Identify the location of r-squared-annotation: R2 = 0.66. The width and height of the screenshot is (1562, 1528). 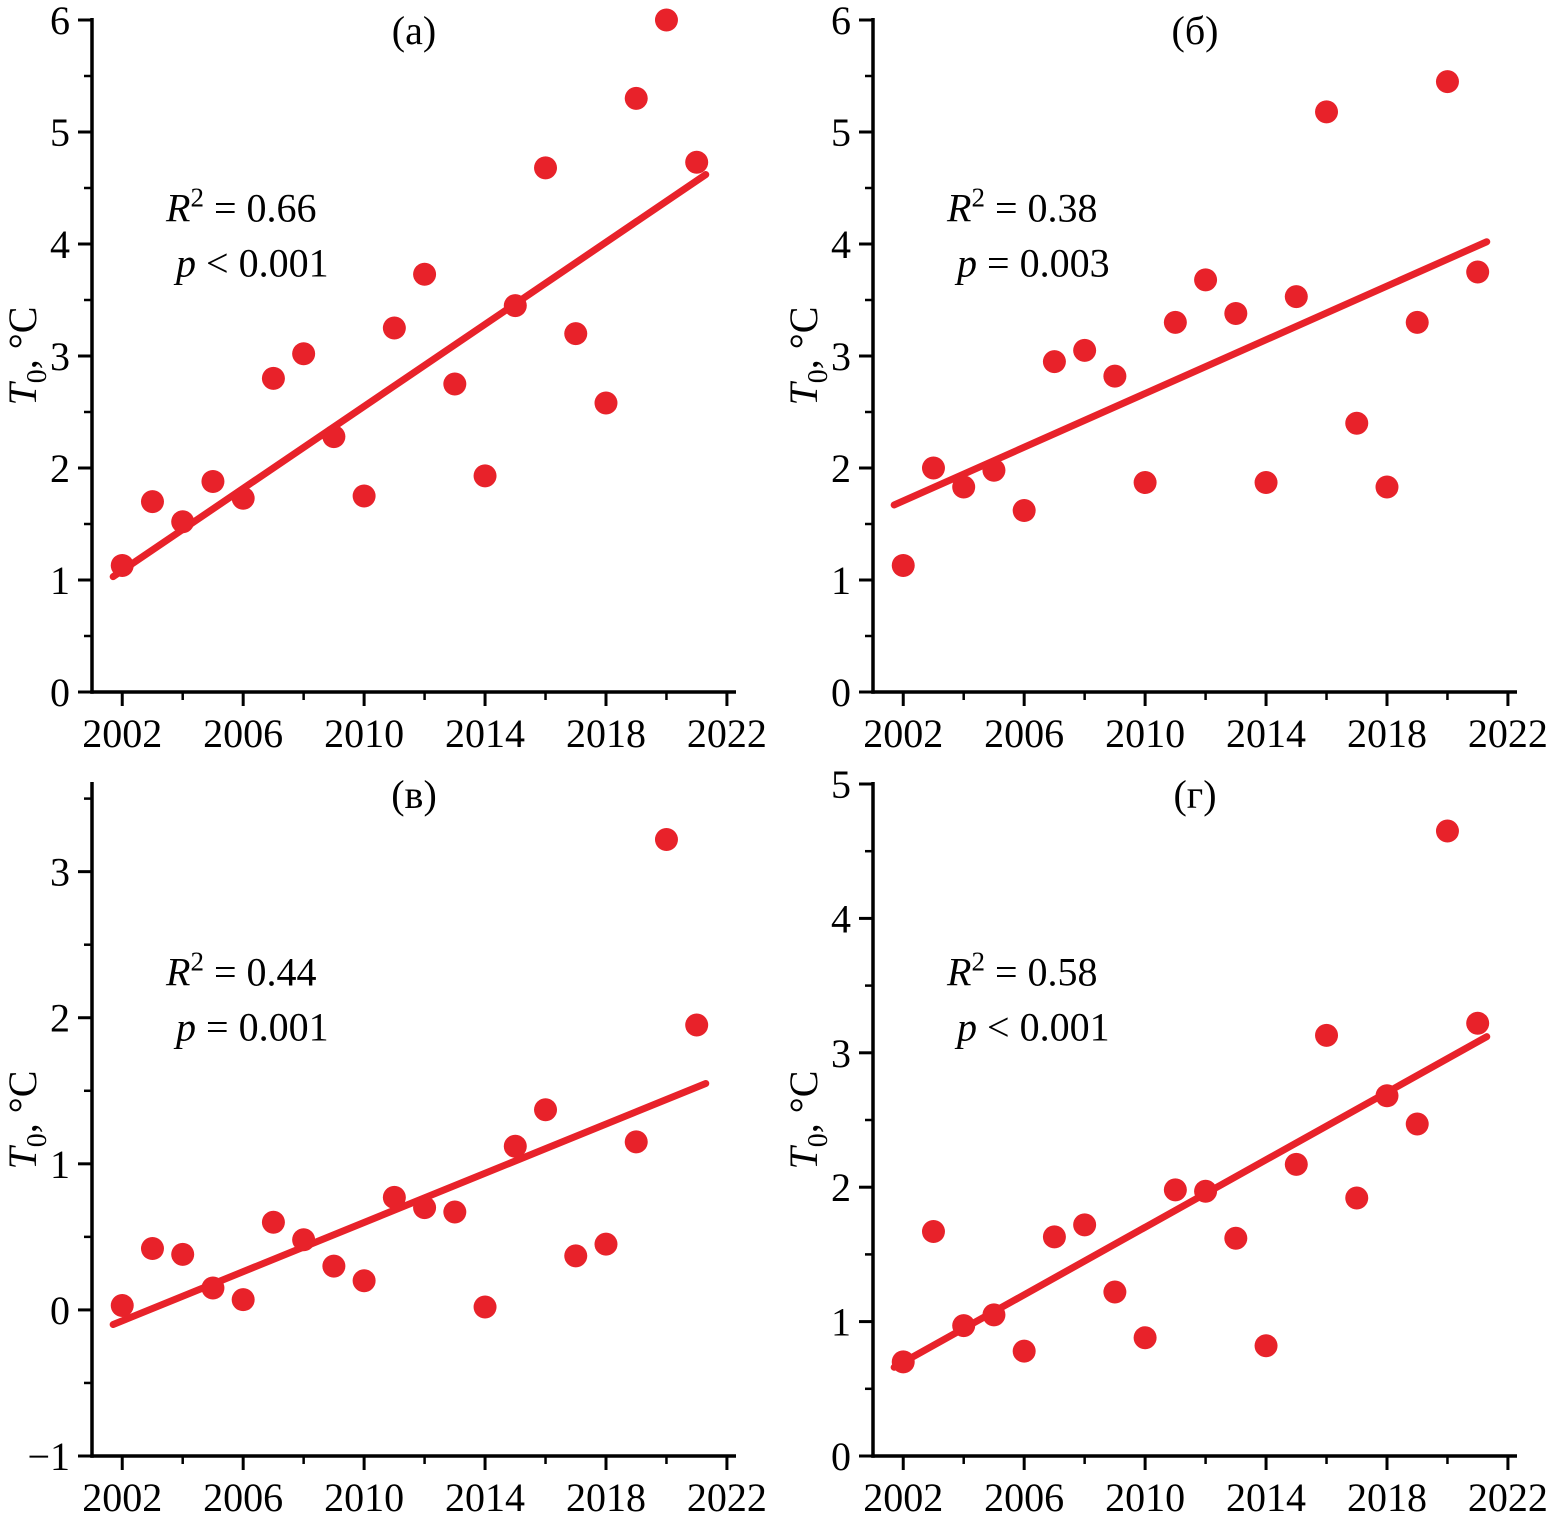
(241, 207).